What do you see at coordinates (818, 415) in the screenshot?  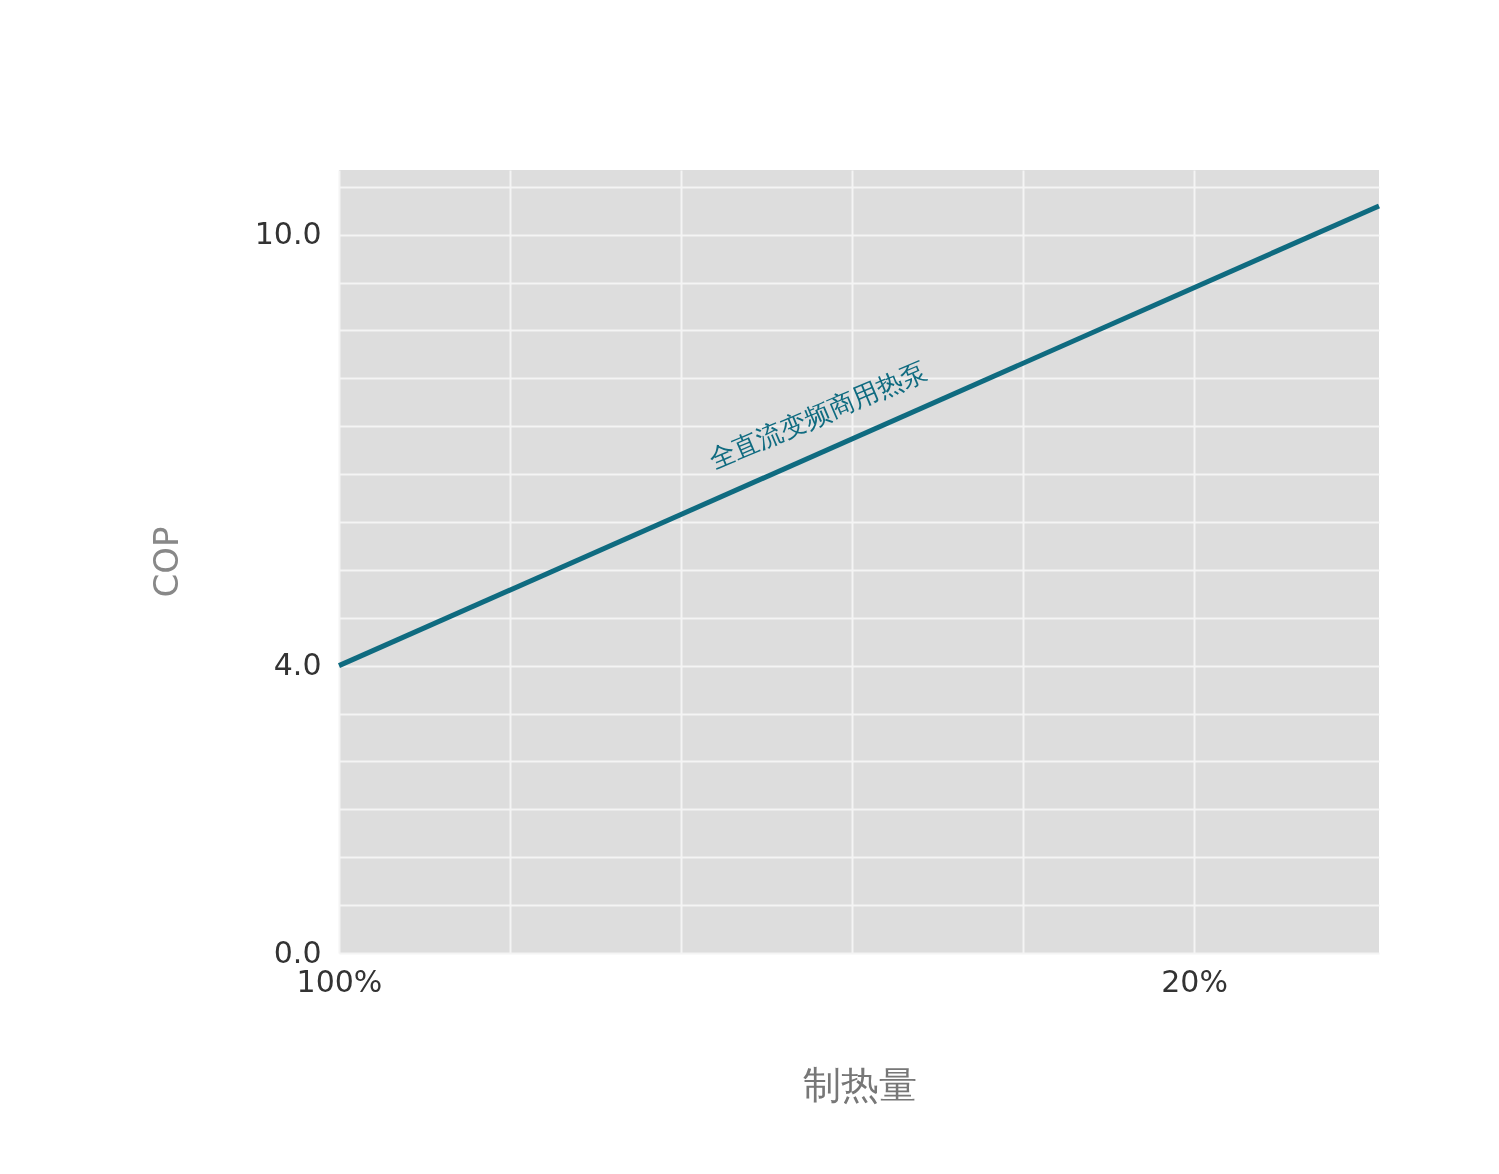 I see `text: 全直流变频商用热泵` at bounding box center [818, 415].